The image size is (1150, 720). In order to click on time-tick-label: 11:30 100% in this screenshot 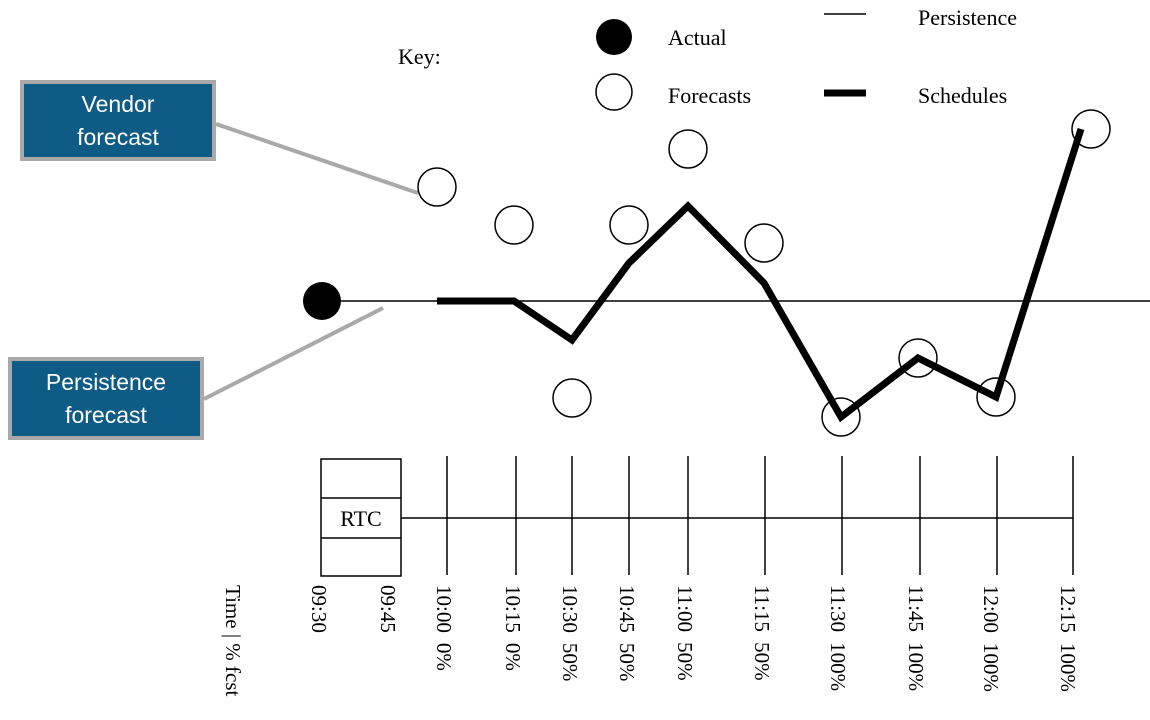, I will do `click(838, 638)`.